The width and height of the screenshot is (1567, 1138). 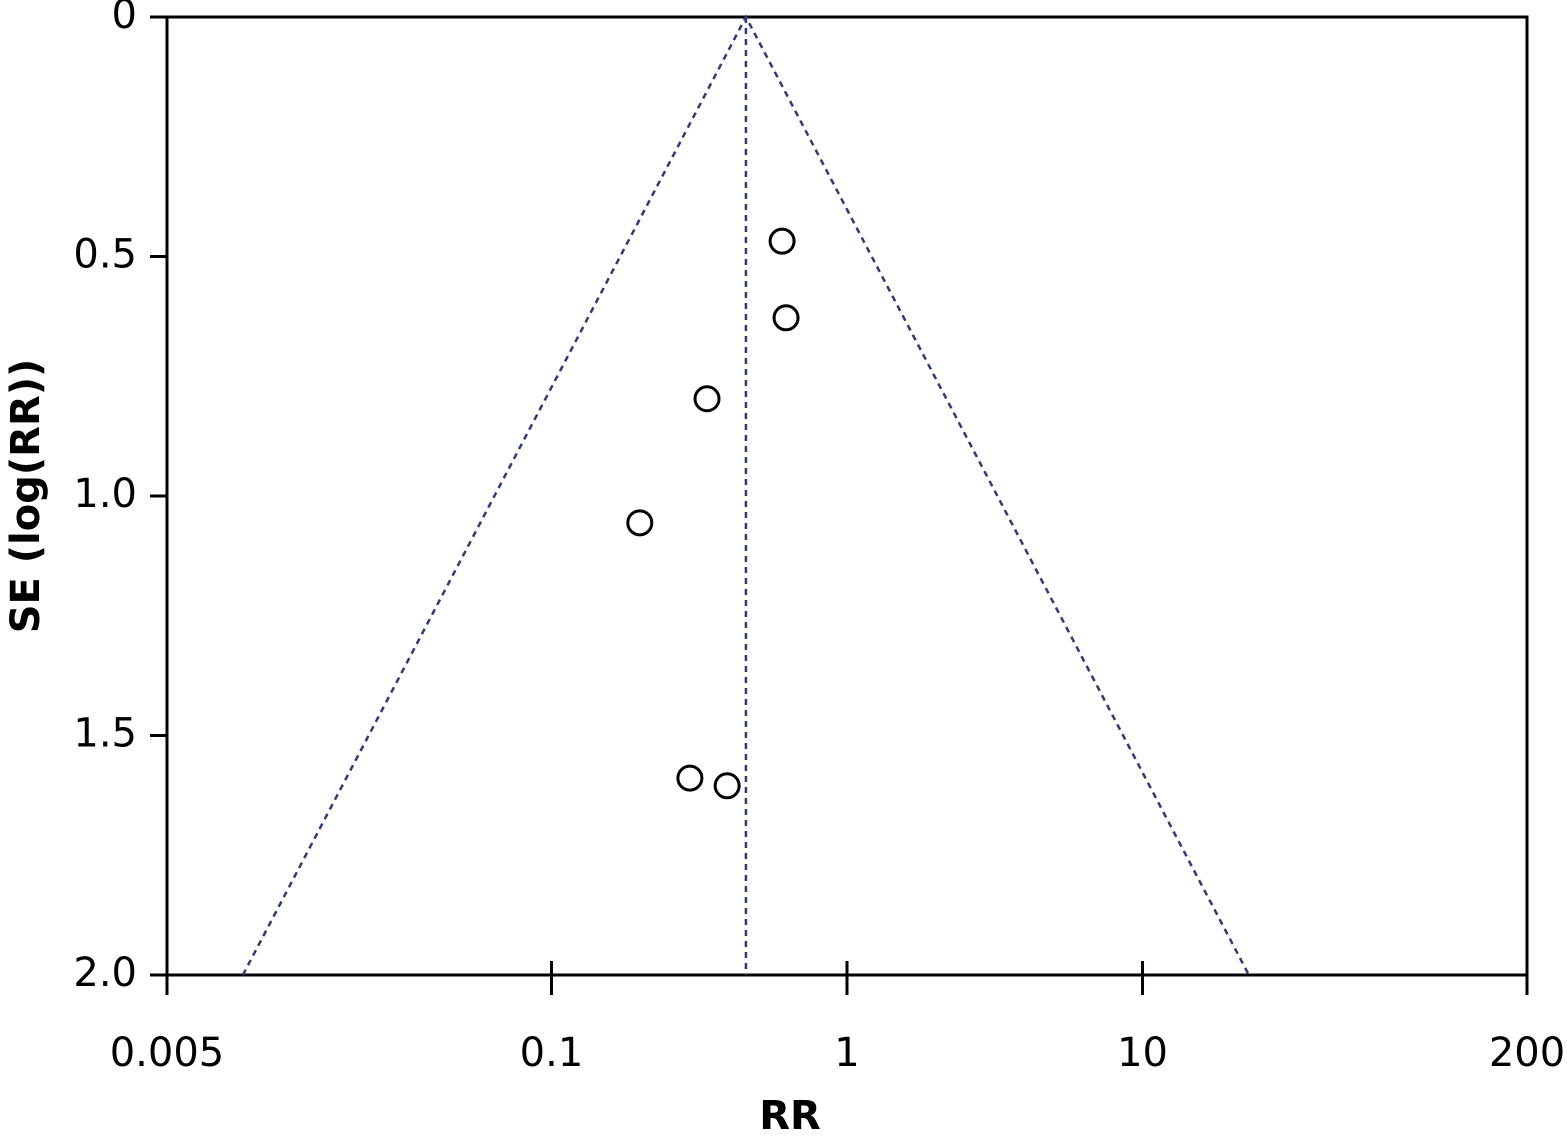 I want to click on y-tick-label: 1.5, so click(x=105, y=734).